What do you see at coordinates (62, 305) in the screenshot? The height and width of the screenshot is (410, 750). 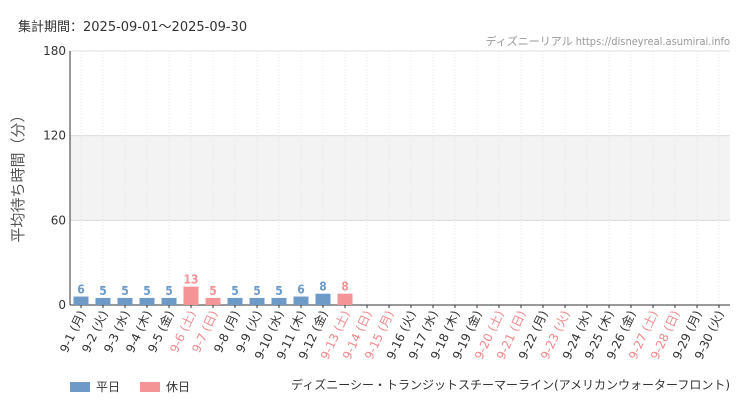 I see `y-tick-label: 0` at bounding box center [62, 305].